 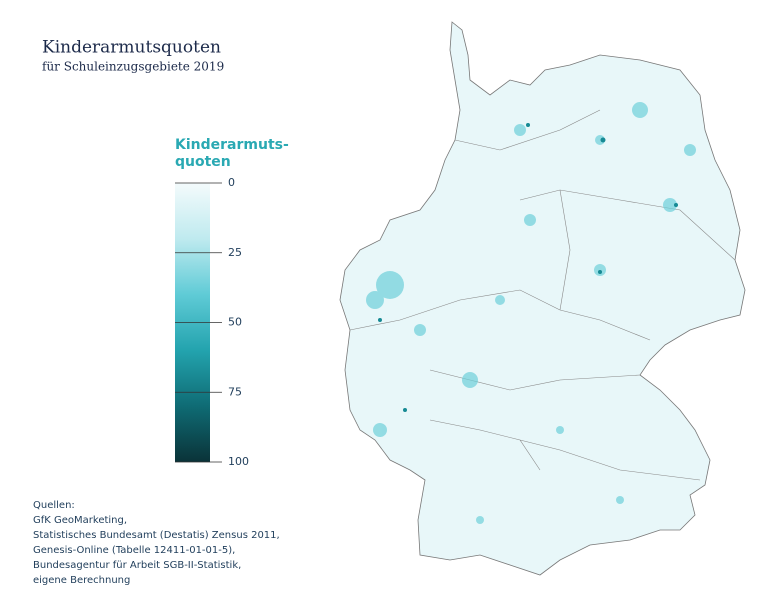 What do you see at coordinates (203, 162) in the screenshot?
I see `legend-title: quoten` at bounding box center [203, 162].